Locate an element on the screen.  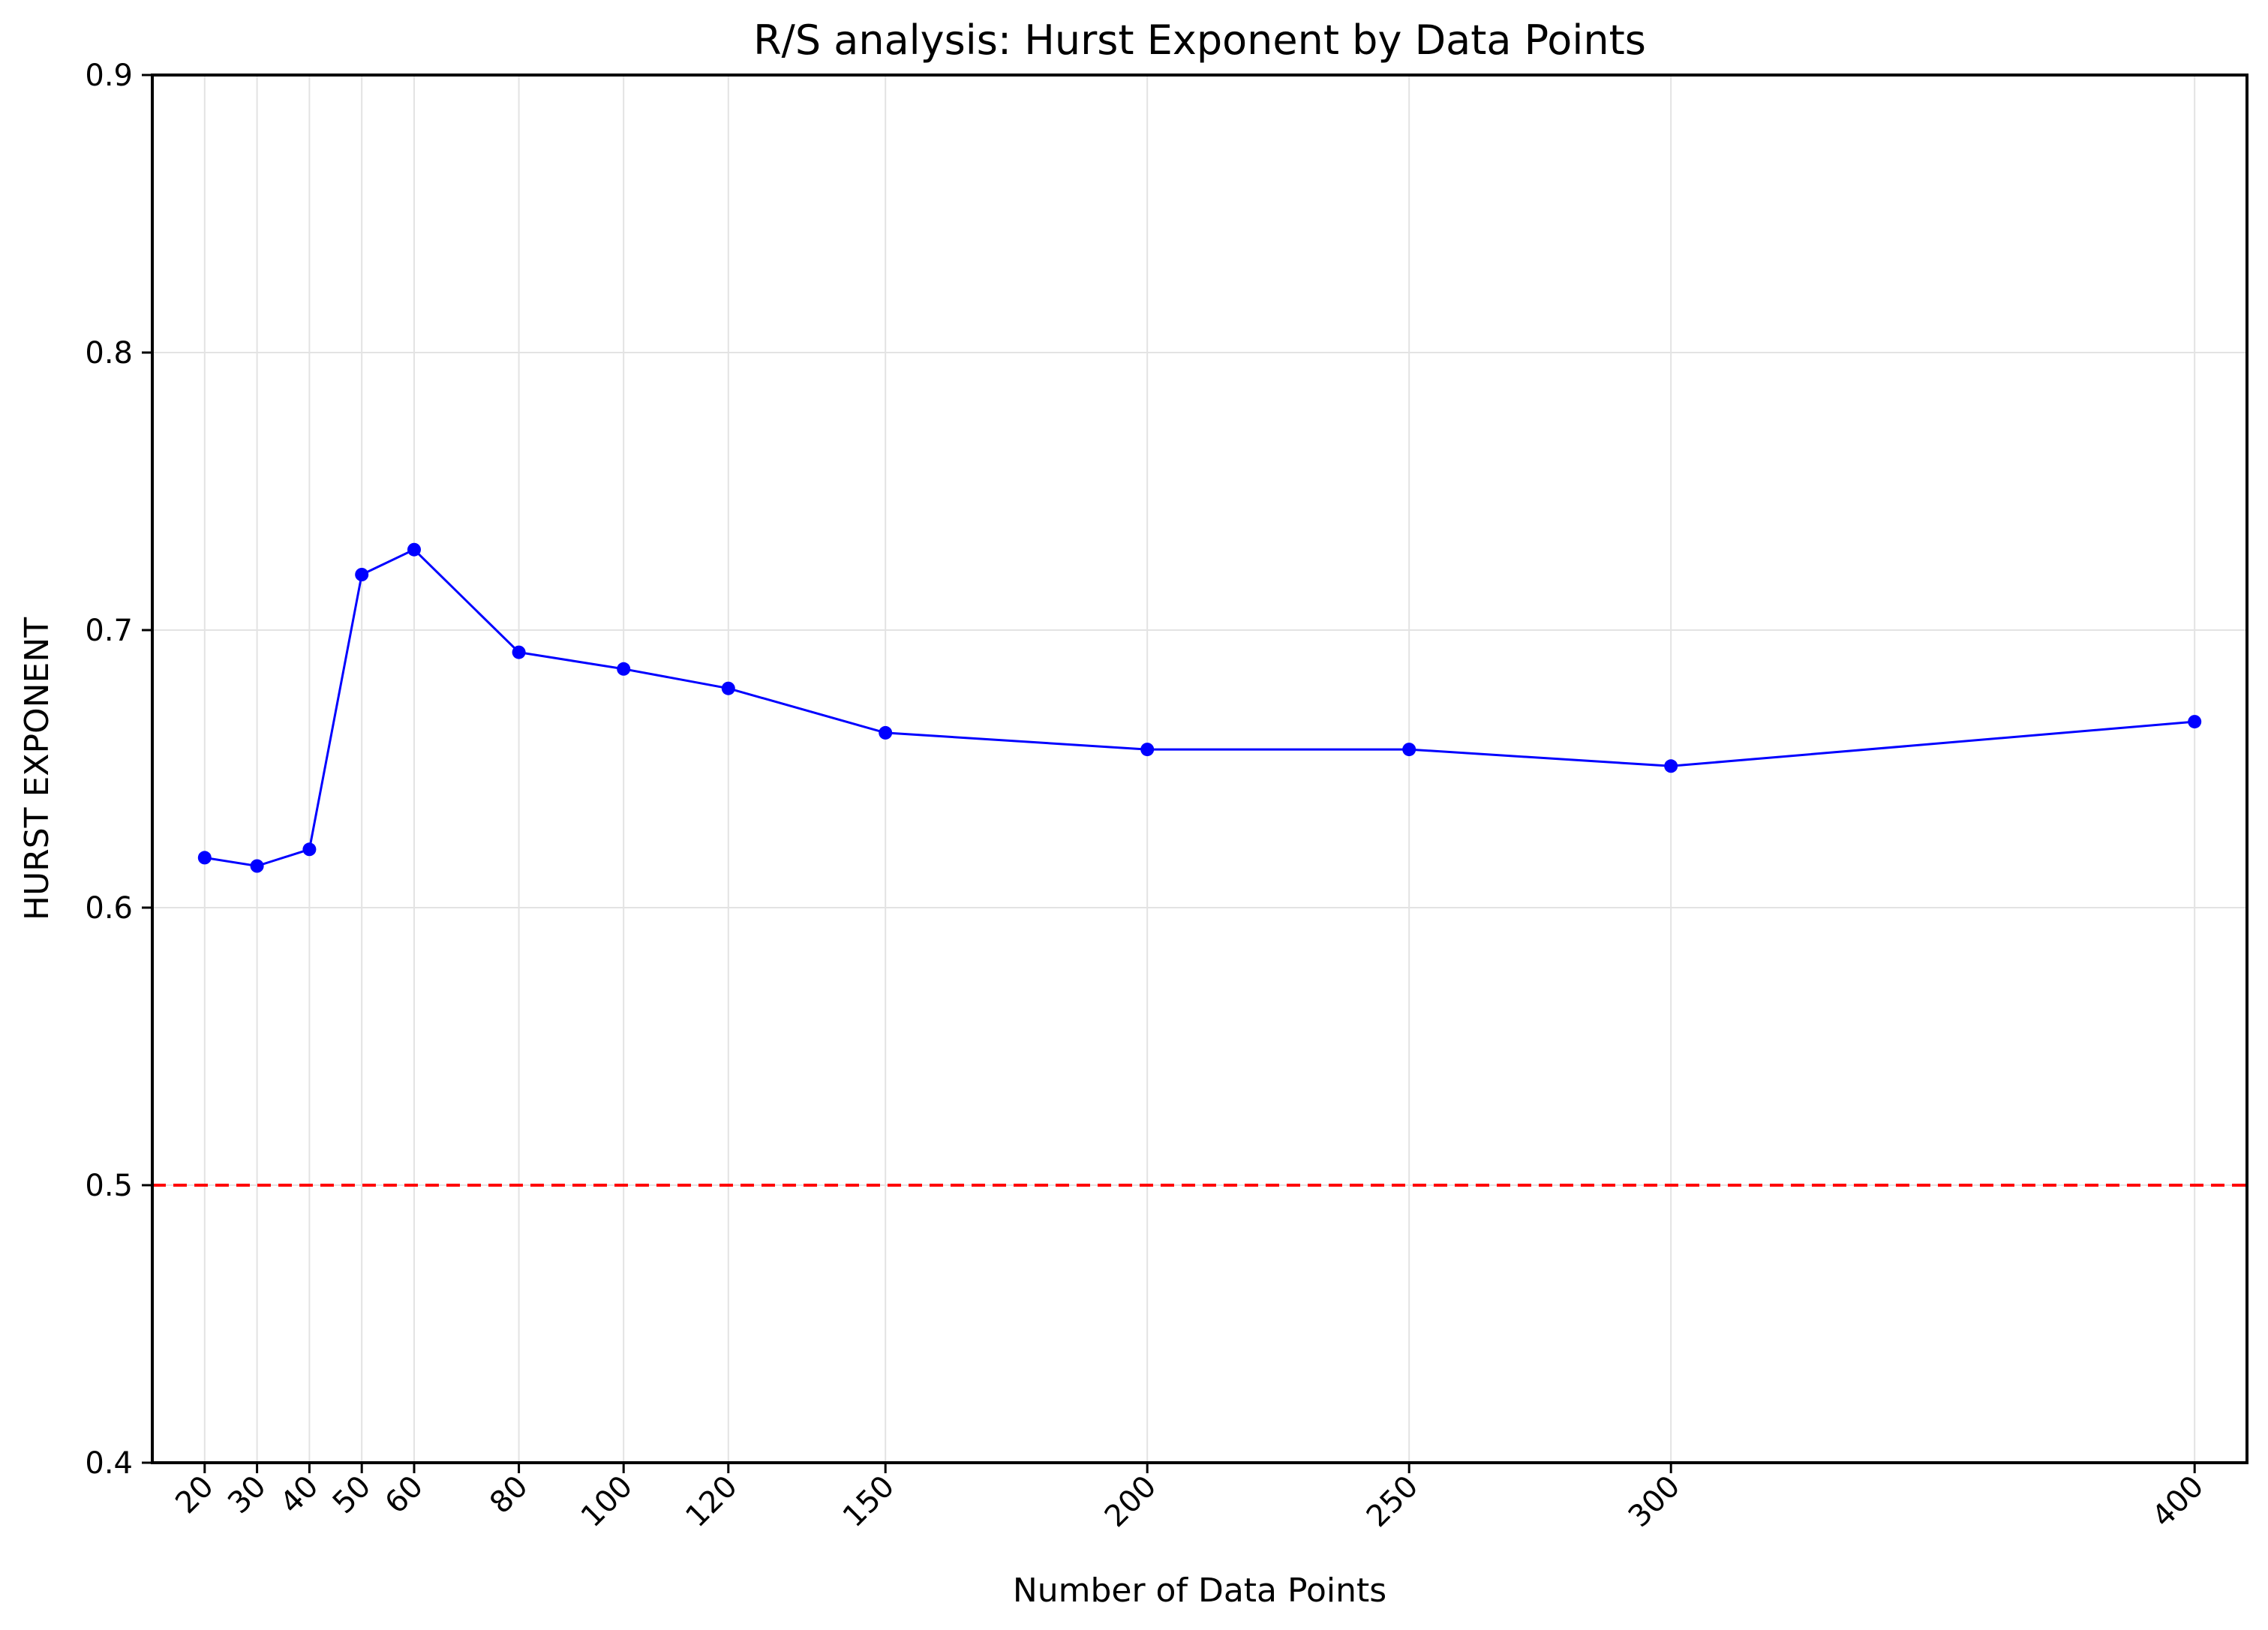
x-tick-label: 20 is located at coordinates (195, 1495).